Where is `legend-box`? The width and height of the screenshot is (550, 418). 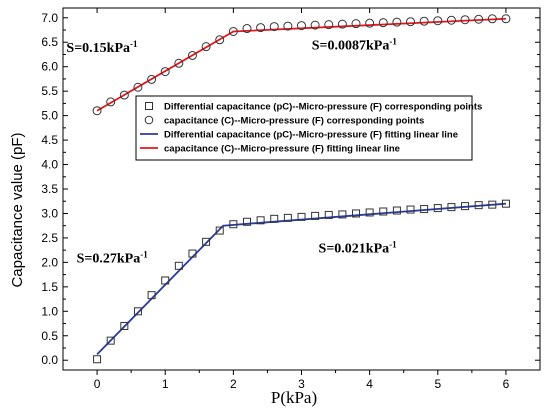
legend-box is located at coordinates (304, 128).